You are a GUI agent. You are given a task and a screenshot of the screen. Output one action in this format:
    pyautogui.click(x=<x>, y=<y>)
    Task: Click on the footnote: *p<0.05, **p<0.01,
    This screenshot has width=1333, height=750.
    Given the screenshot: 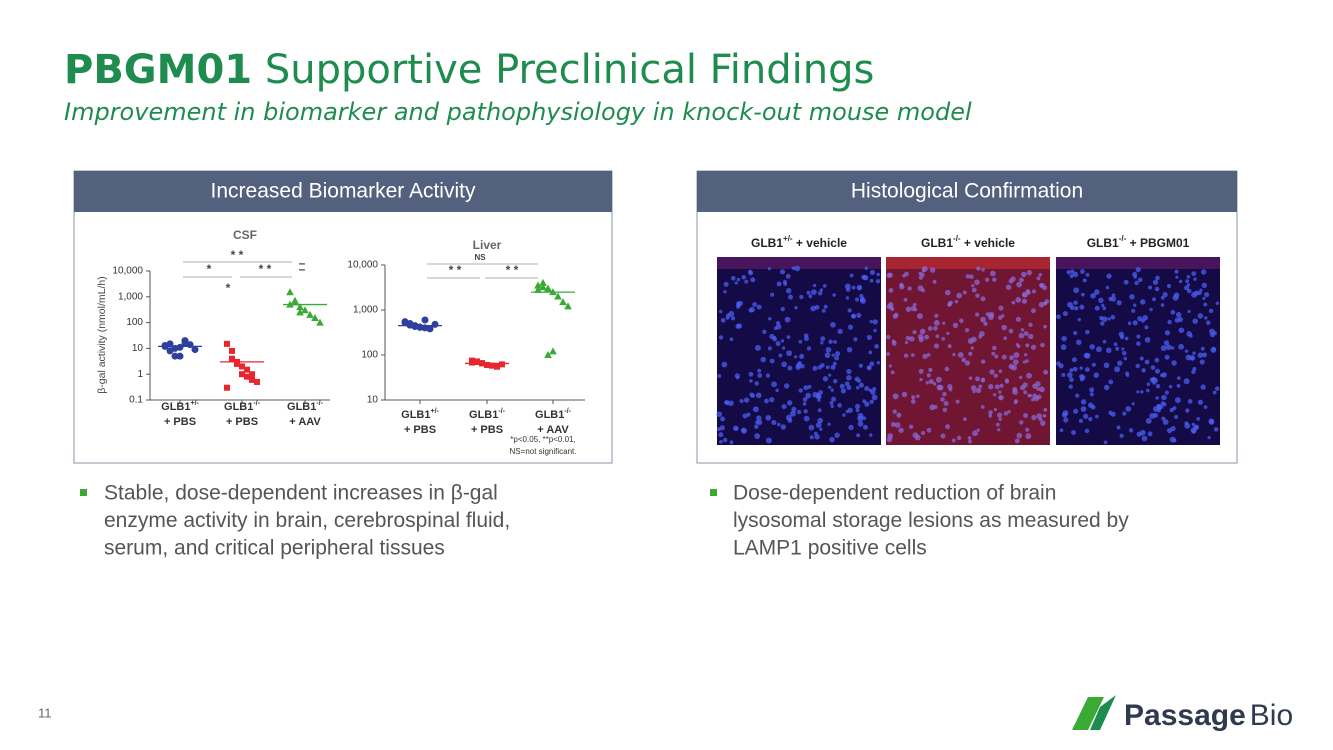 What is the action you would take?
    pyautogui.click(x=542, y=439)
    